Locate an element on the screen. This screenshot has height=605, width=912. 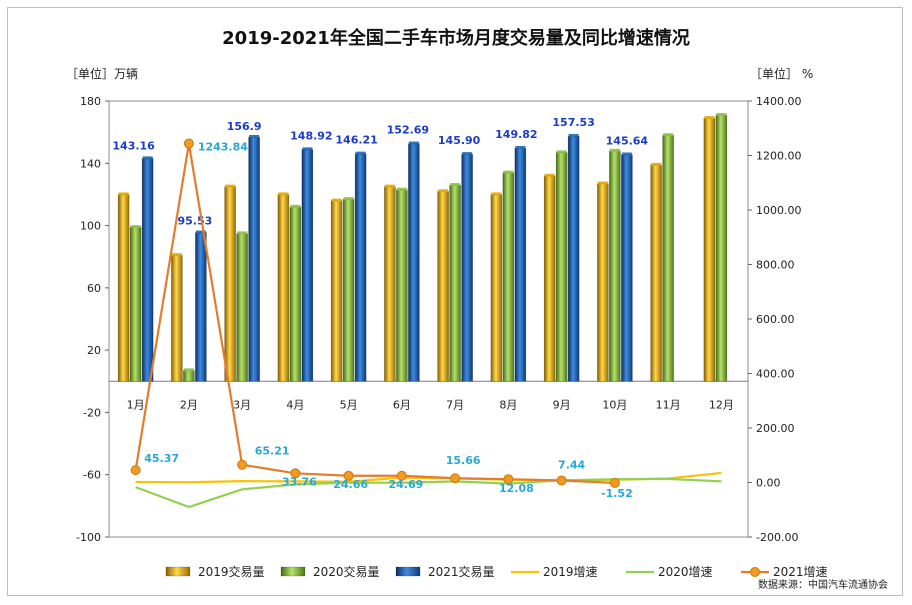
bar-2021-value-label: 143.16 is located at coordinates (133, 145).